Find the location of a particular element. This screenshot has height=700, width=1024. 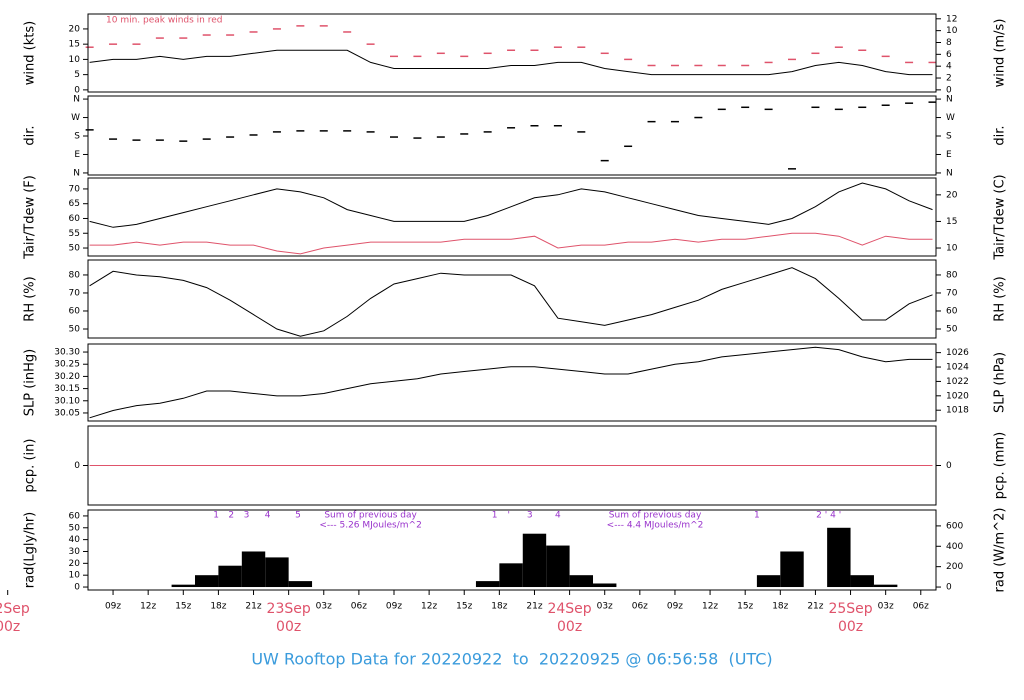

day-label: 22Sep is located at coordinates (15, 609).